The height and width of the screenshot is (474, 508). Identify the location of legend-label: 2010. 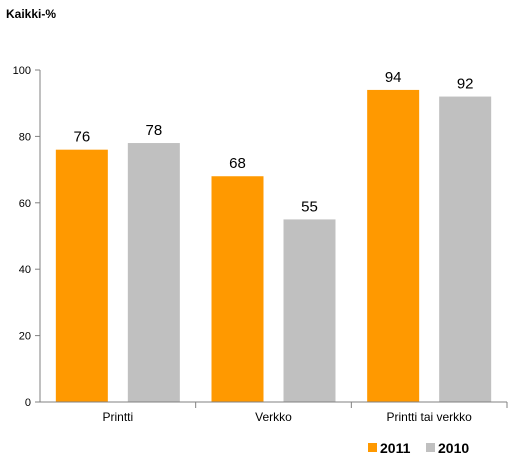
(453, 448).